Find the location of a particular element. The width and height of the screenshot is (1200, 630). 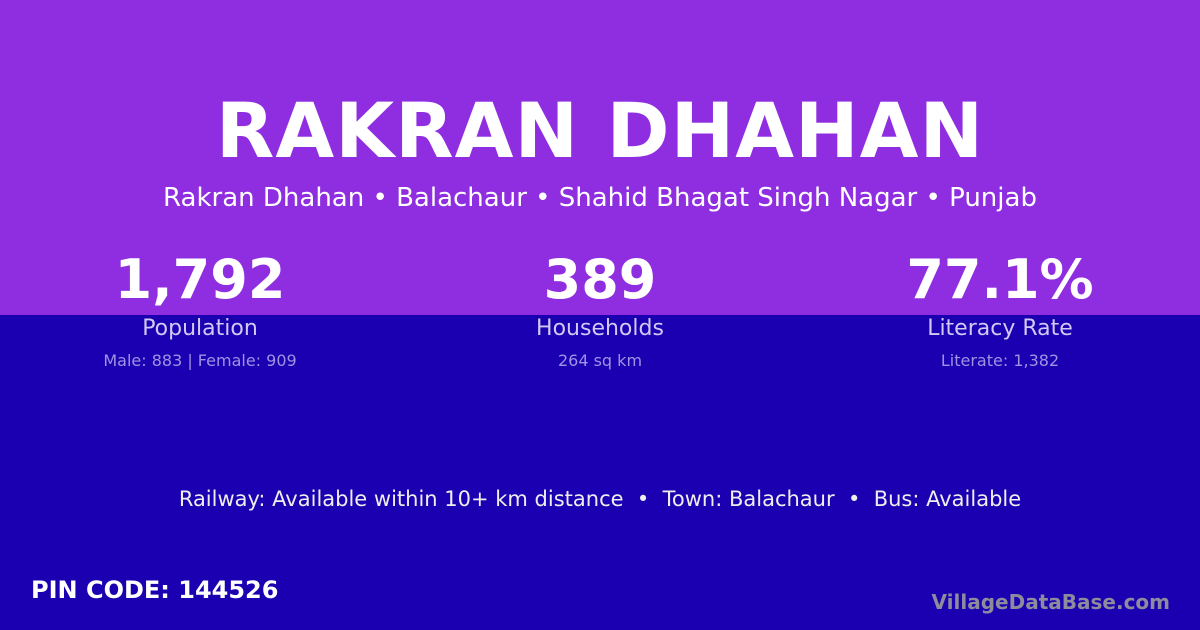

stat-label: Literacy Rate is located at coordinates (1000, 328).